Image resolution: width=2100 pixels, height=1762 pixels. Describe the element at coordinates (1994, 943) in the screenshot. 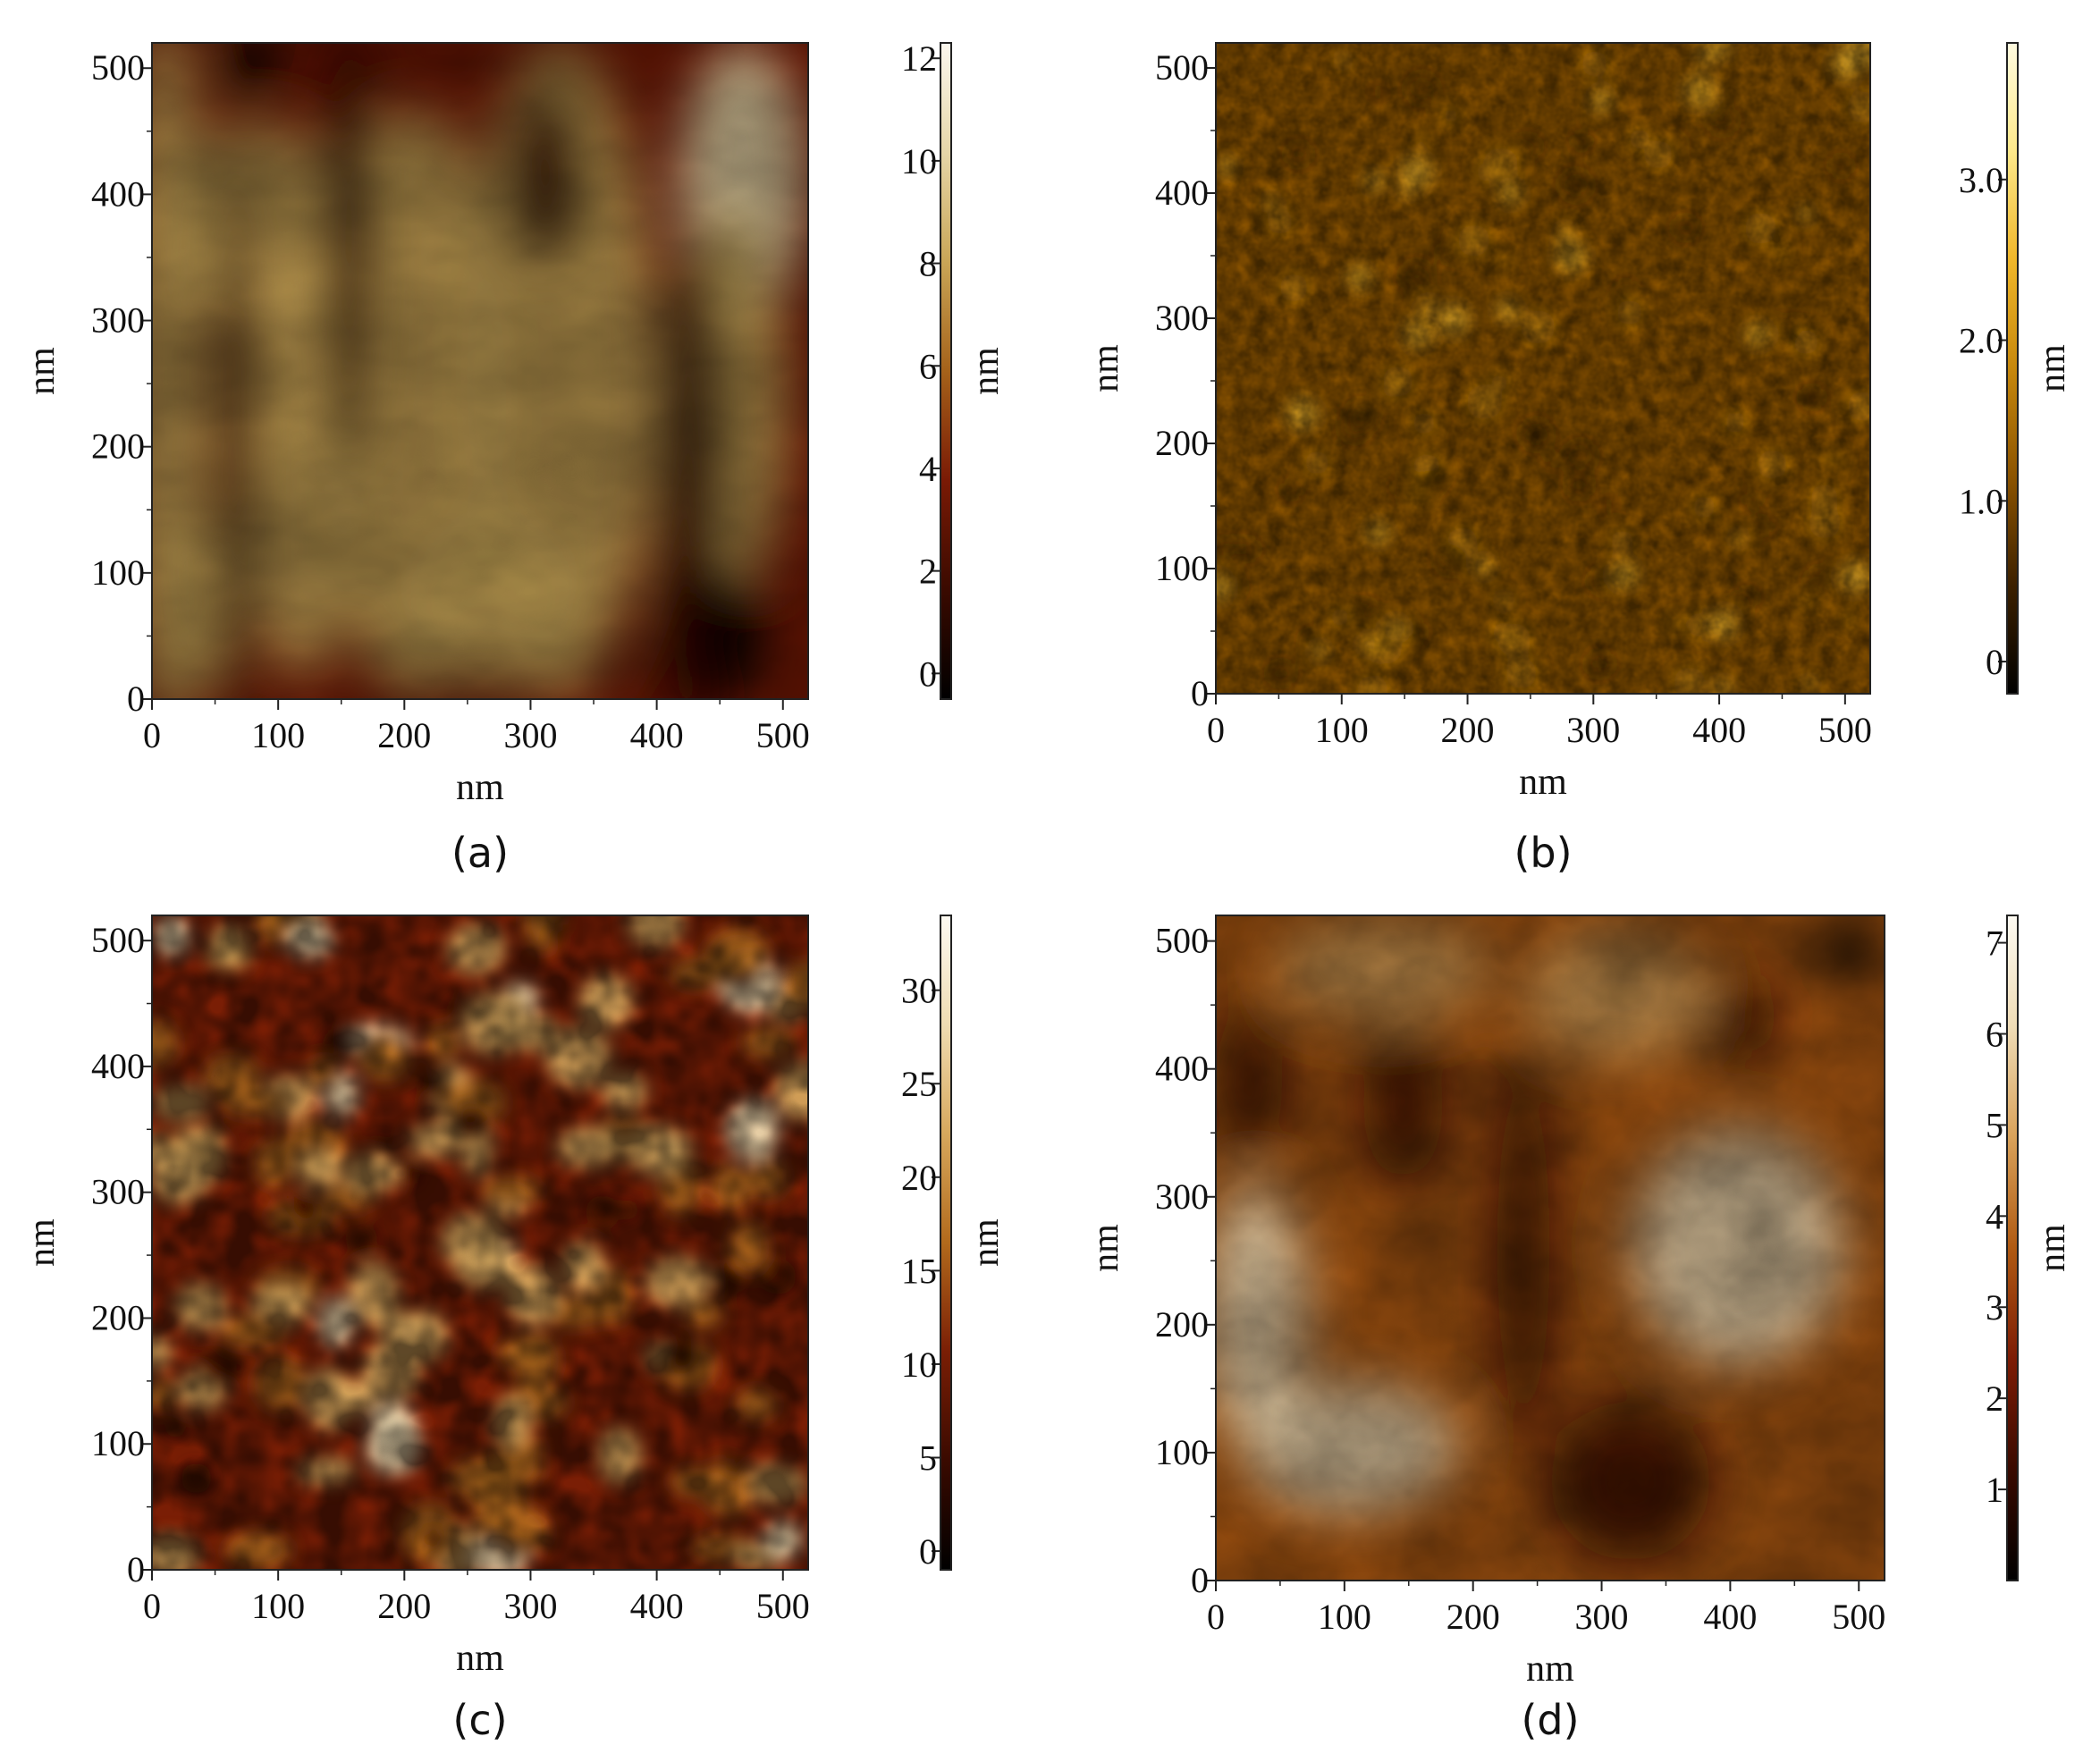

I see `colorbar-tick-label: 7` at that location.